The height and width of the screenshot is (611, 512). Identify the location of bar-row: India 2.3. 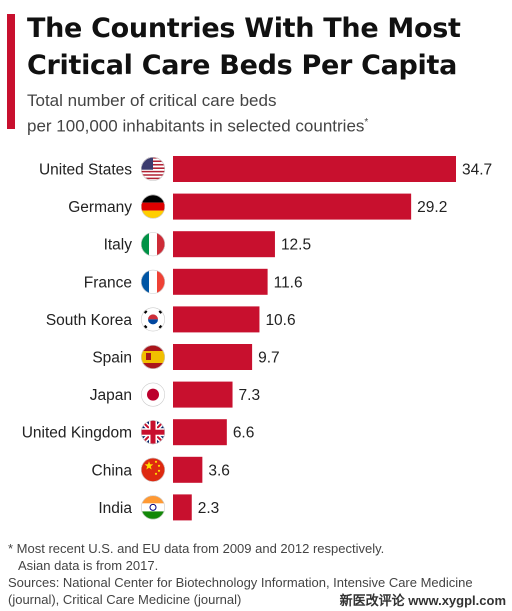
(159, 507).